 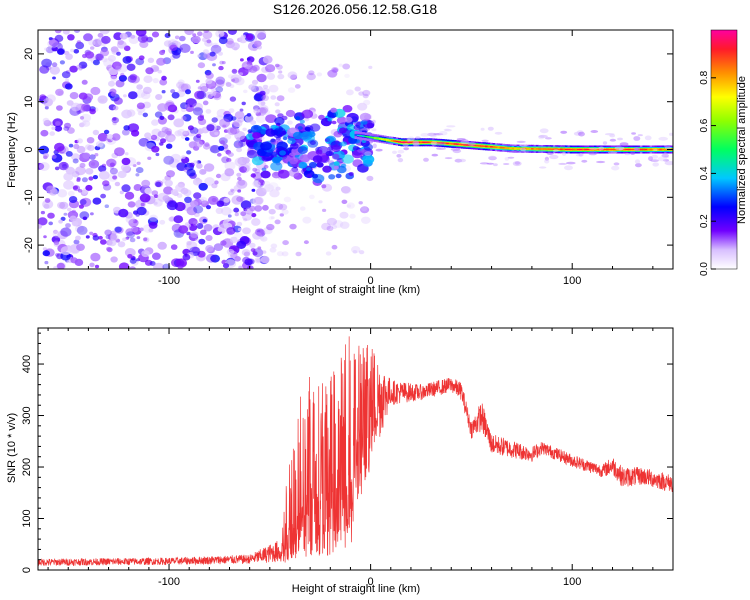 What do you see at coordinates (27, 570) in the screenshot?
I see `snr-ytick-label: 0` at bounding box center [27, 570].